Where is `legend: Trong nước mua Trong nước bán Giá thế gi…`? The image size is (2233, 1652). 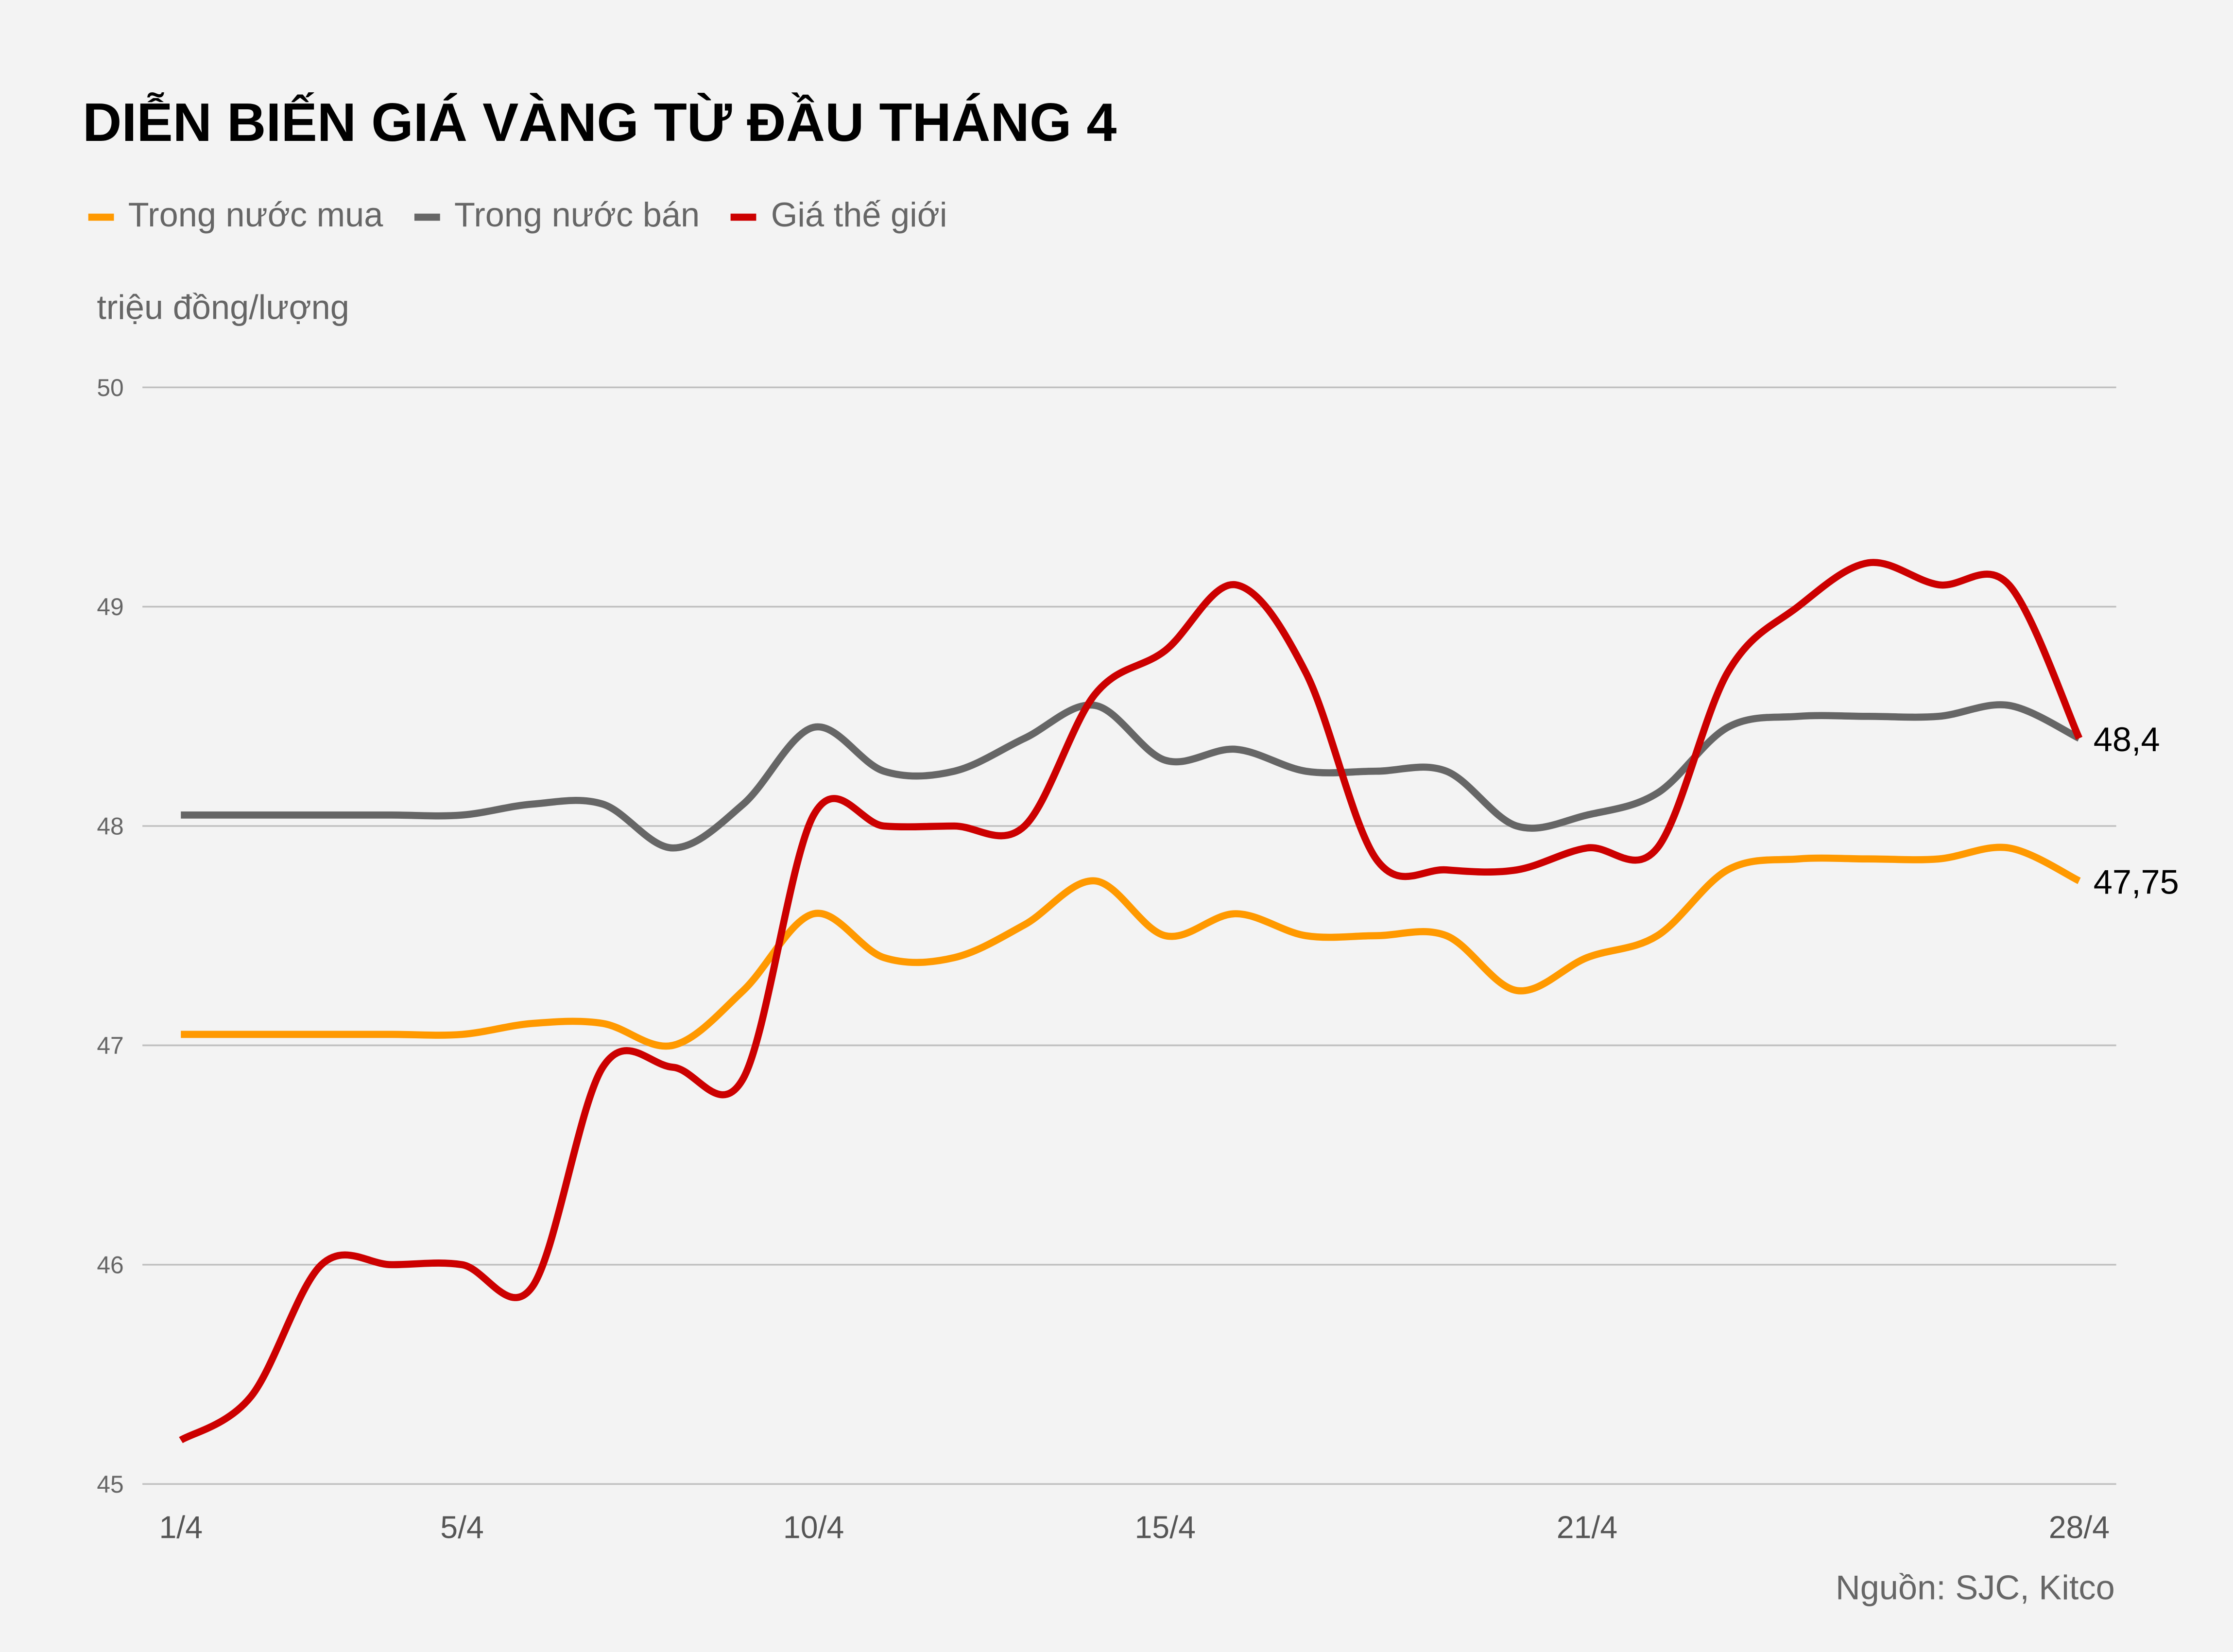
legend: Trong nước mua Trong nước bán Giá thế gi… is located at coordinates (517, 216).